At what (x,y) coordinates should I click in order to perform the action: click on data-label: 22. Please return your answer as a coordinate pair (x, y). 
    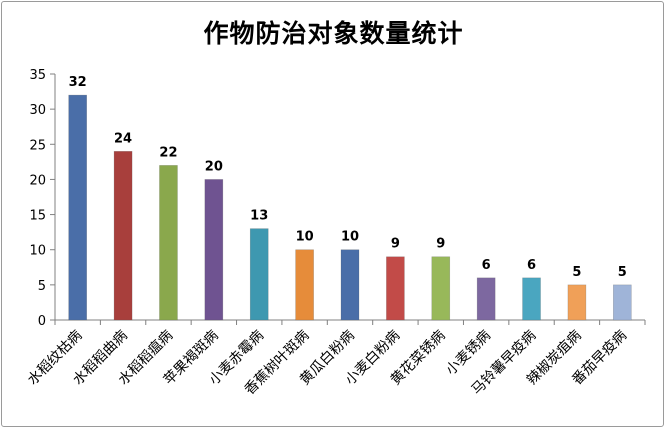
    Looking at the image, I should click on (168, 152).